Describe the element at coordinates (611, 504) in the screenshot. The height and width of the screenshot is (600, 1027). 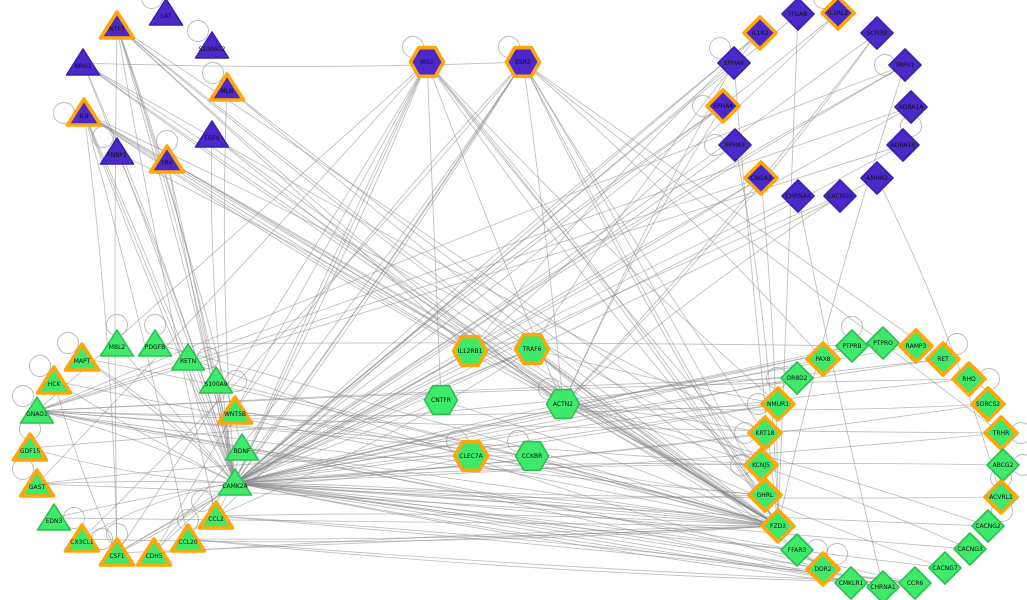
I see `edge-camk2a-cacng2` at that location.